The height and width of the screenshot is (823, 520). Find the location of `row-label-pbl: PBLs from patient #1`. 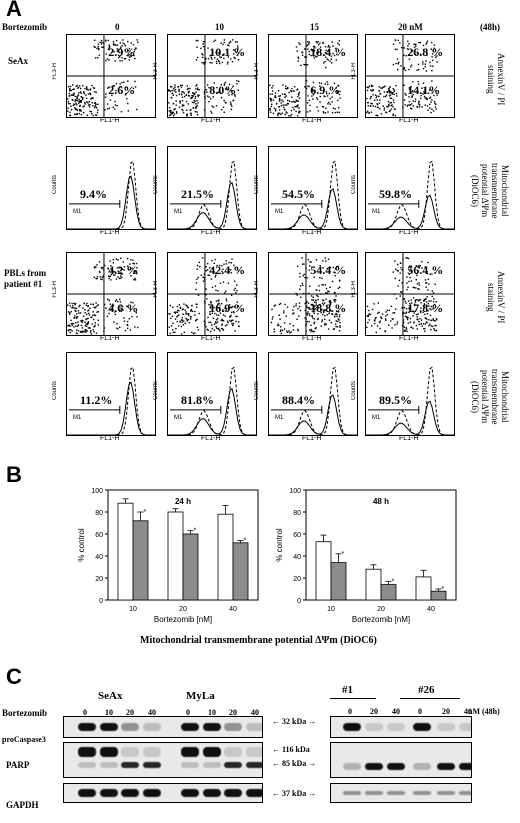

row-label-pbl: PBLs from patient #1 is located at coordinates (39, 279).